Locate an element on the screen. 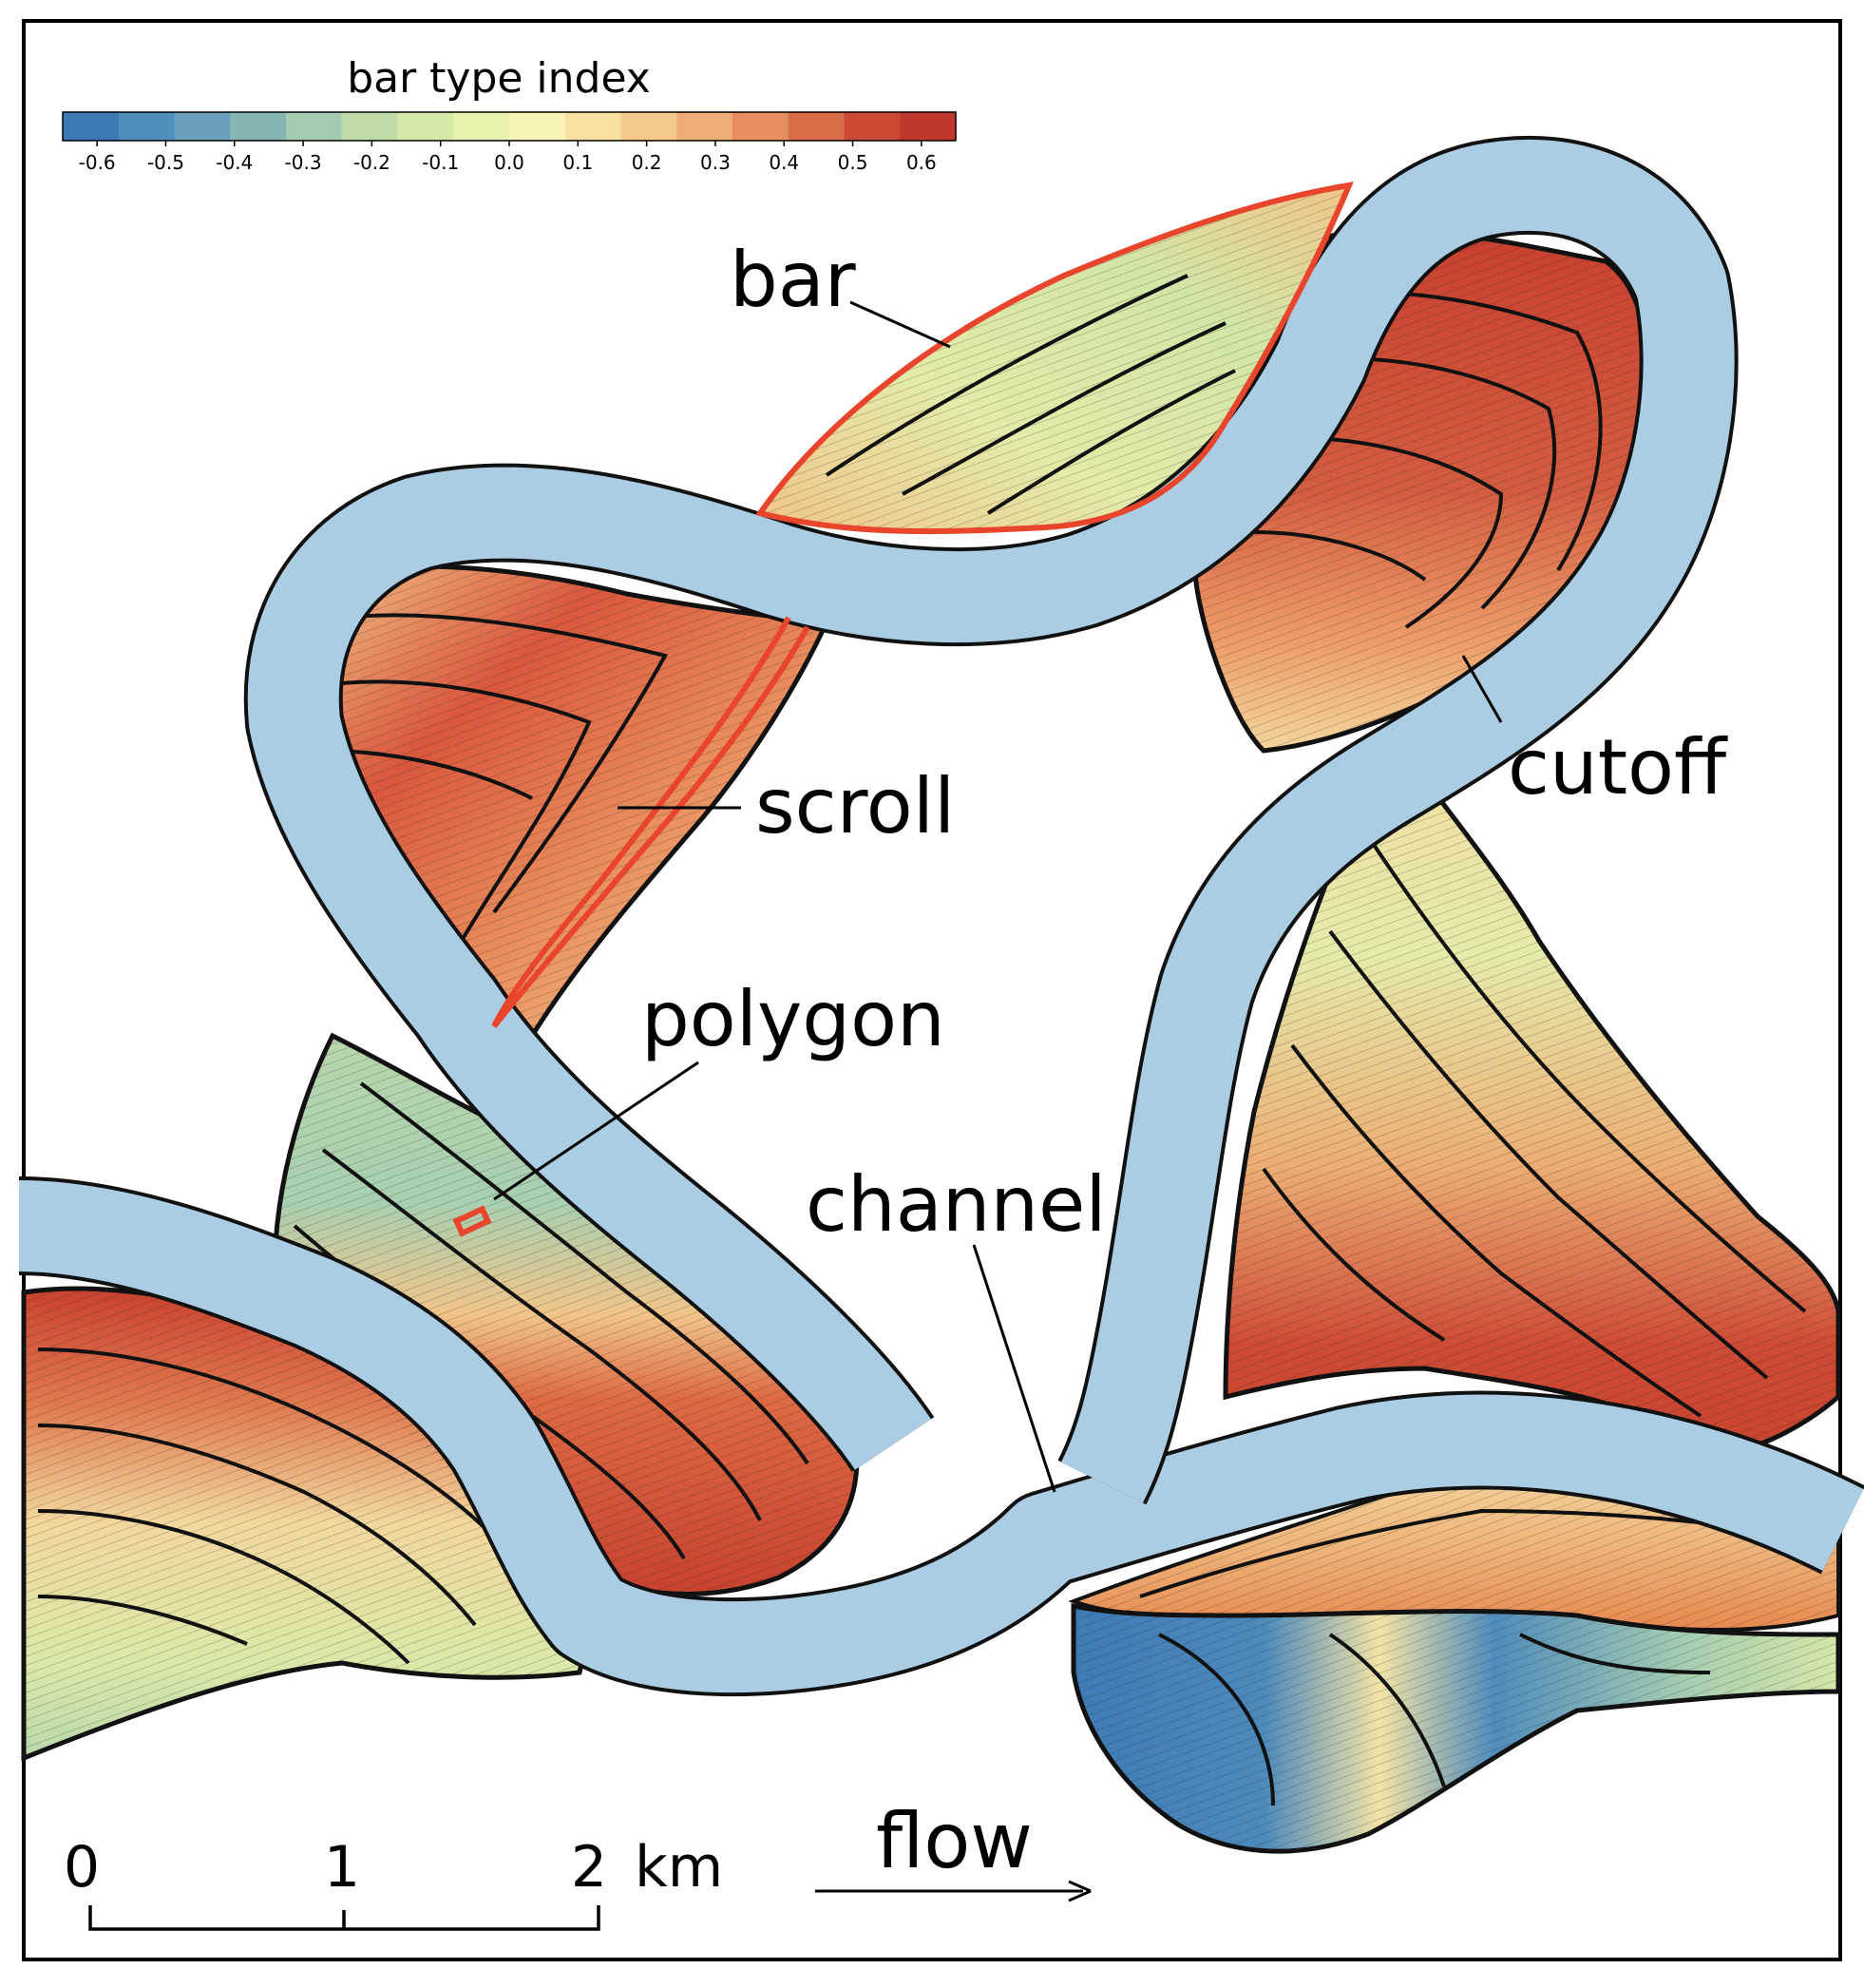 The height and width of the screenshot is (1988, 1864). colorbar-tick-label: 0.2 is located at coordinates (647, 162).